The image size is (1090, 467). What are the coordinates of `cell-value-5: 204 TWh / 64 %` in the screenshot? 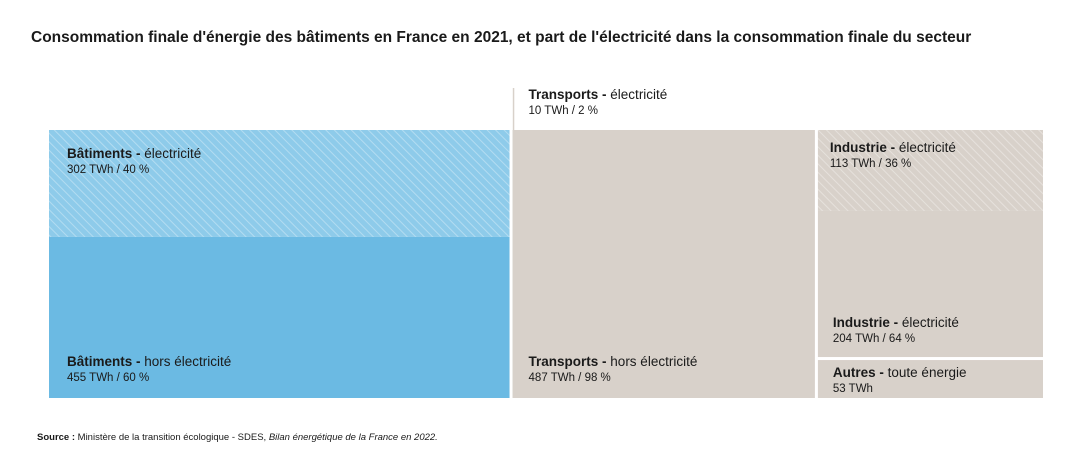 It's located at (874, 339).